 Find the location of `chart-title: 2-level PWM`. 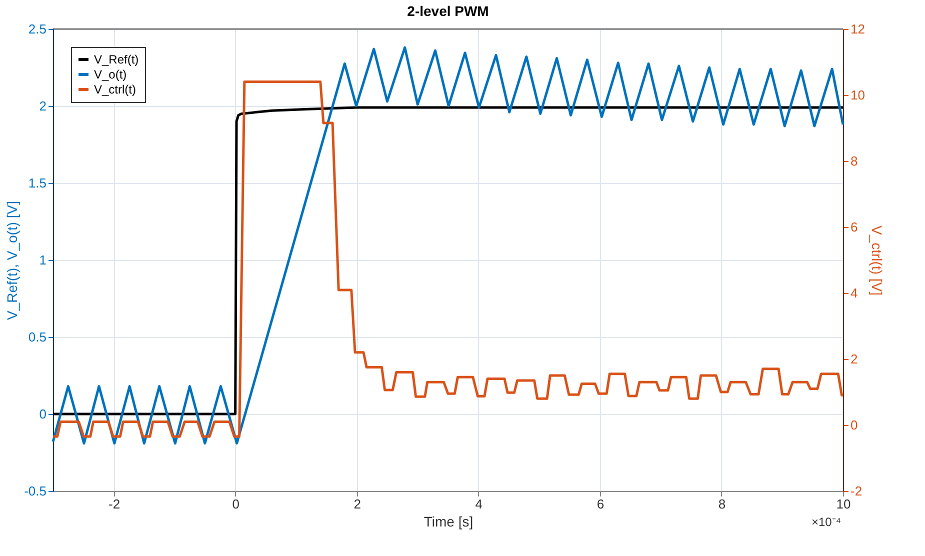

chart-title: 2-level PWM is located at coordinates (448, 11).